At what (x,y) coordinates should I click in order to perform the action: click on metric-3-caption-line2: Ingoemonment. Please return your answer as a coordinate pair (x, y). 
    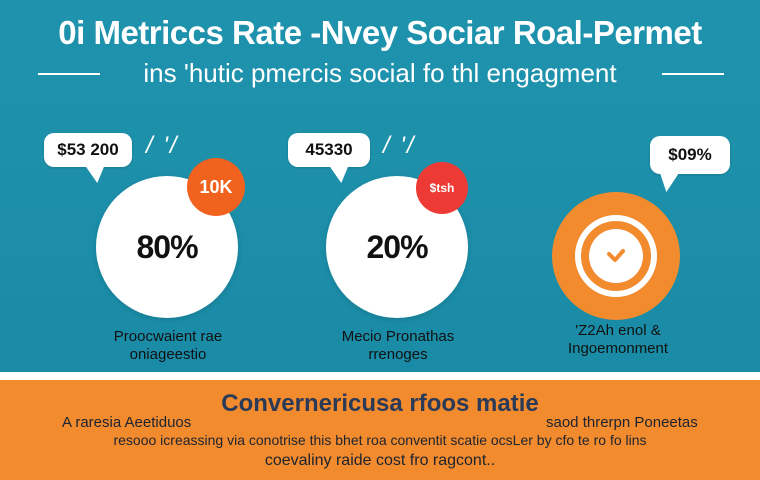
    Looking at the image, I should click on (618, 348).